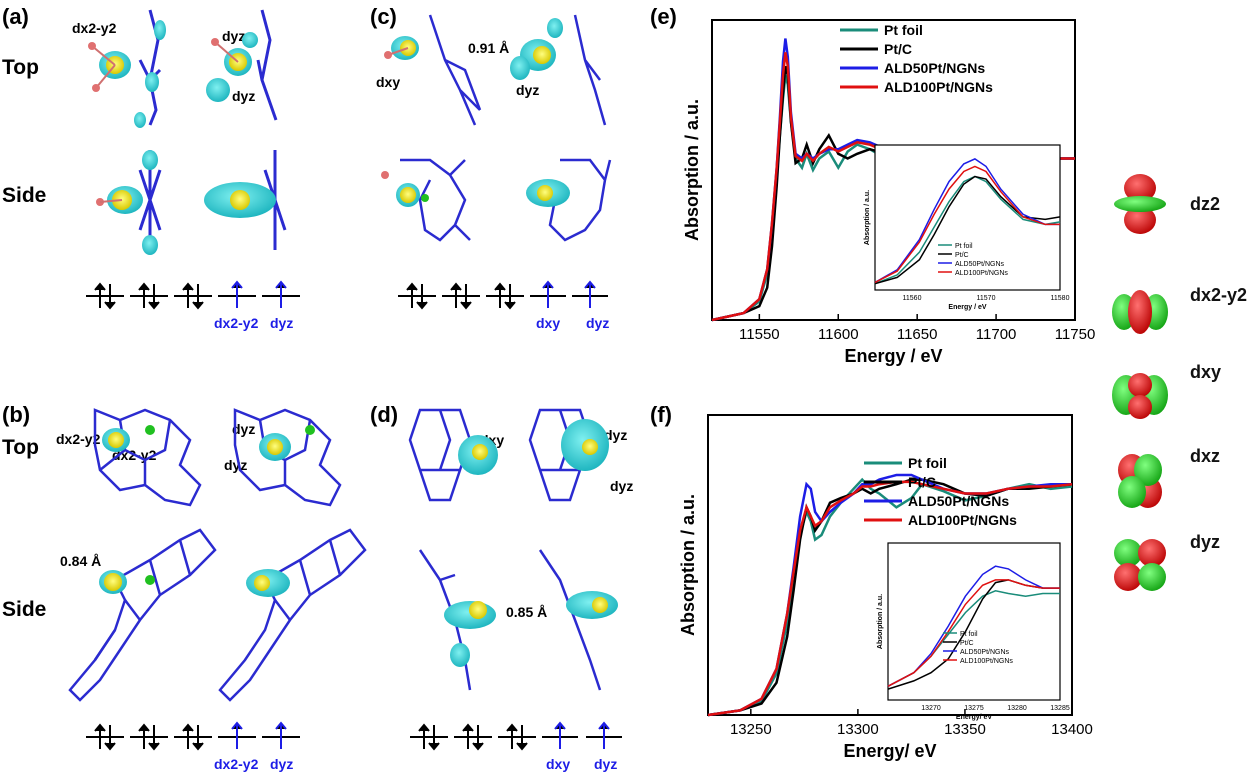 The image size is (1256, 781). I want to click on inset-x-tick-label: 11560, so click(912, 298).